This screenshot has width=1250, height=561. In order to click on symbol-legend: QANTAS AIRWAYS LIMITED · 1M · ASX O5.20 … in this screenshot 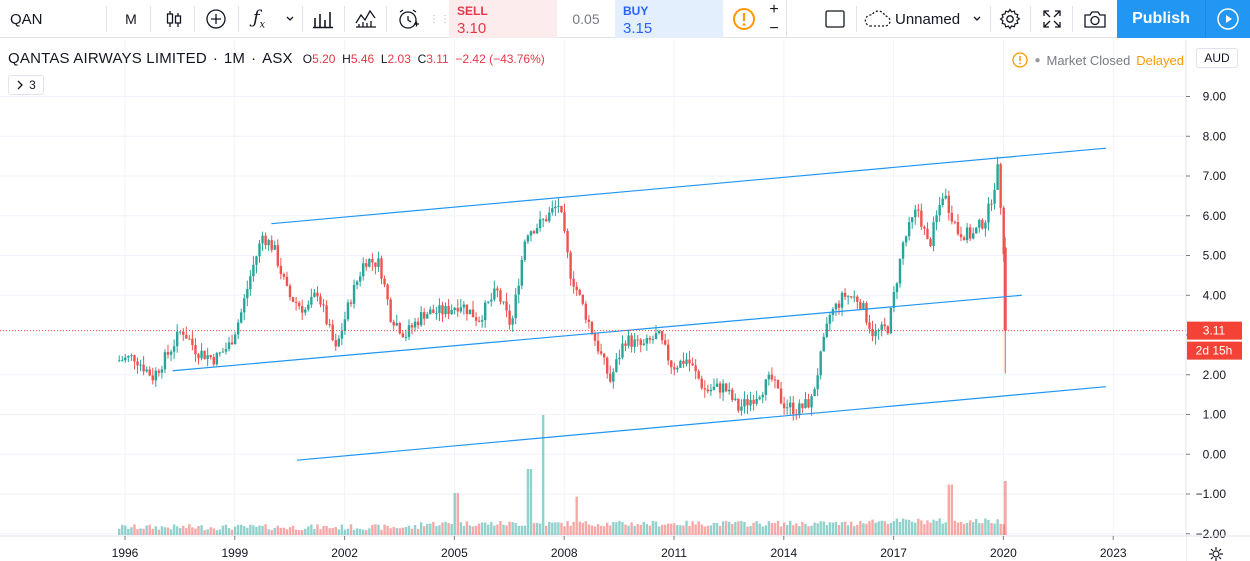, I will do `click(276, 58)`.